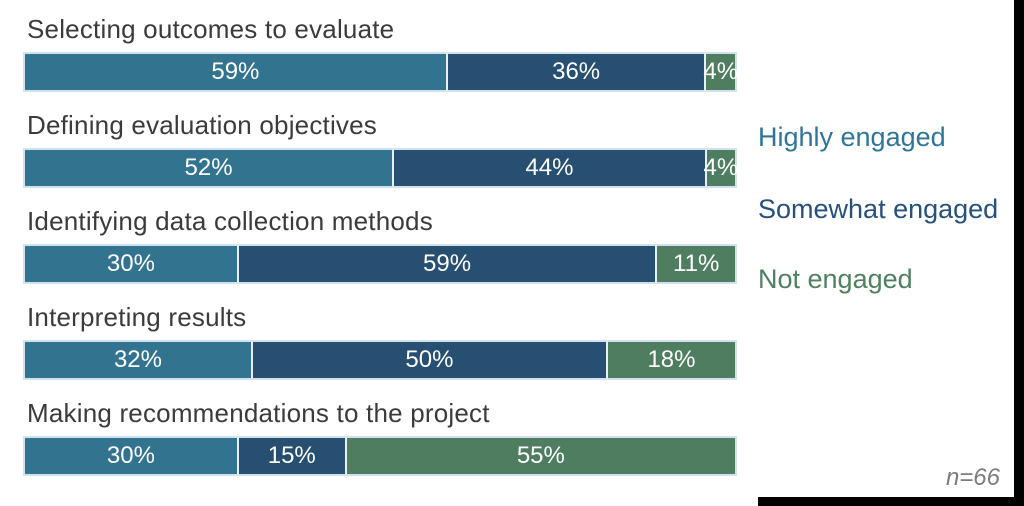 Image resolution: width=1024 pixels, height=506 pixels. I want to click on category-label: Identifying data collection methods, so click(230, 220).